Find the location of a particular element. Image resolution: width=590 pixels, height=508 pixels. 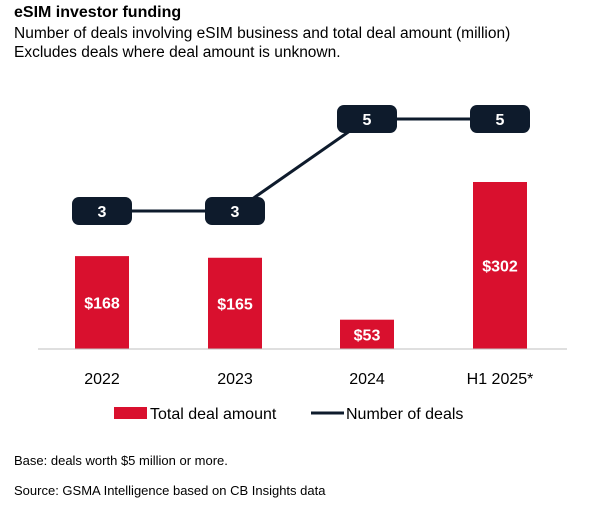

x-tick-label: 2024 is located at coordinates (367, 379).